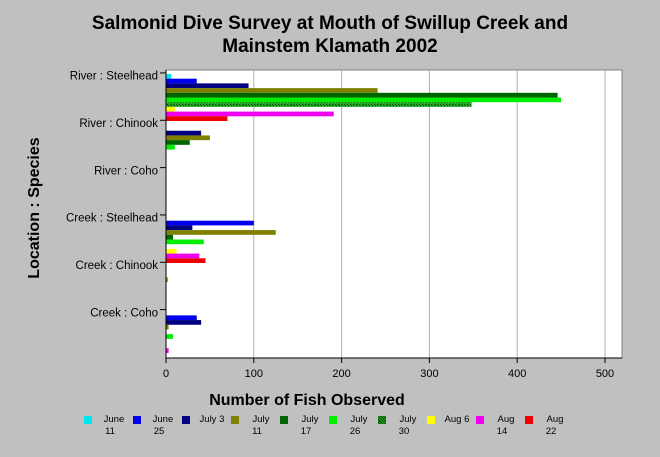 The width and height of the screenshot is (660, 457). What do you see at coordinates (429, 374) in the screenshot?
I see `x-tick-label: 300` at bounding box center [429, 374].